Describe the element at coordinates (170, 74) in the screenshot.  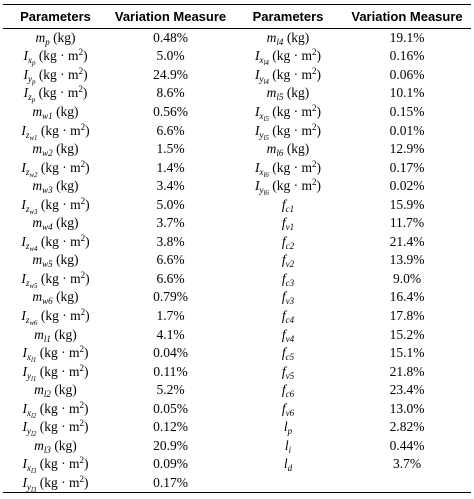
I see `variation-cell-left: 24.9%` at that location.